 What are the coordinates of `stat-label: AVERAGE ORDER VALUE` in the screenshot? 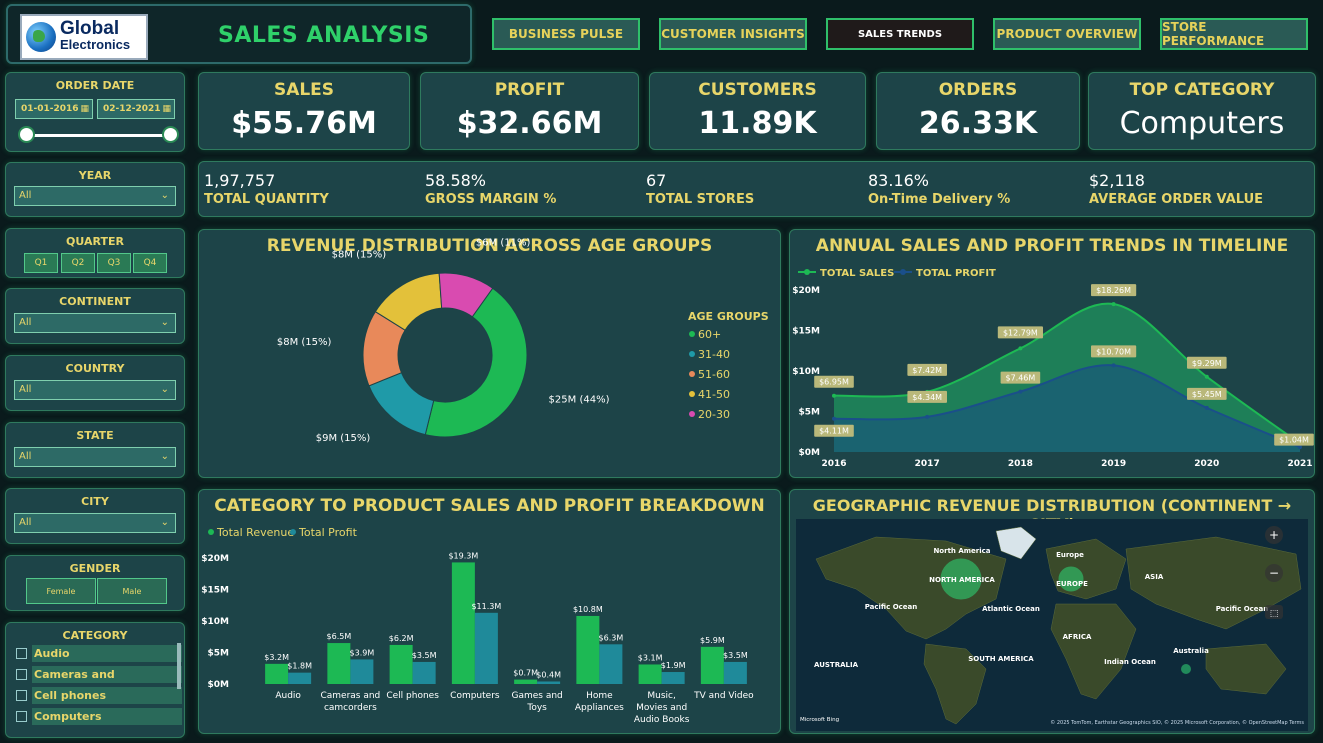 It's located at (1176, 199).